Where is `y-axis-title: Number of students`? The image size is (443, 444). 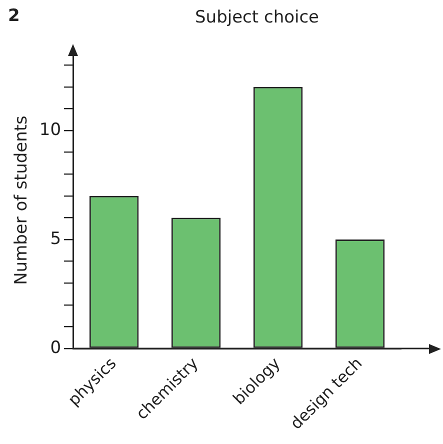
y-axis-title: Number of students is located at coordinates (22, 200).